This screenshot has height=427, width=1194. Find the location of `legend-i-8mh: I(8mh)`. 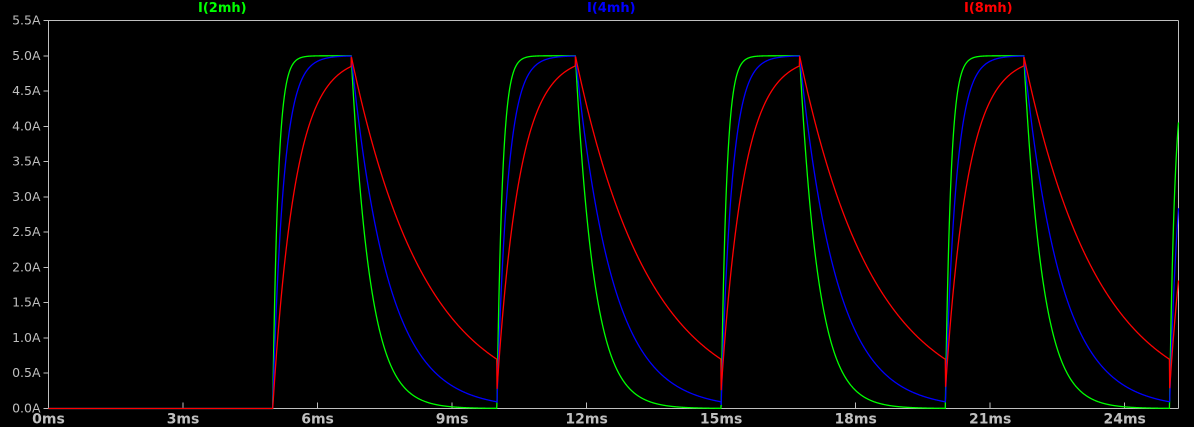

legend-i-8mh: I(8mh) is located at coordinates (988, 8).